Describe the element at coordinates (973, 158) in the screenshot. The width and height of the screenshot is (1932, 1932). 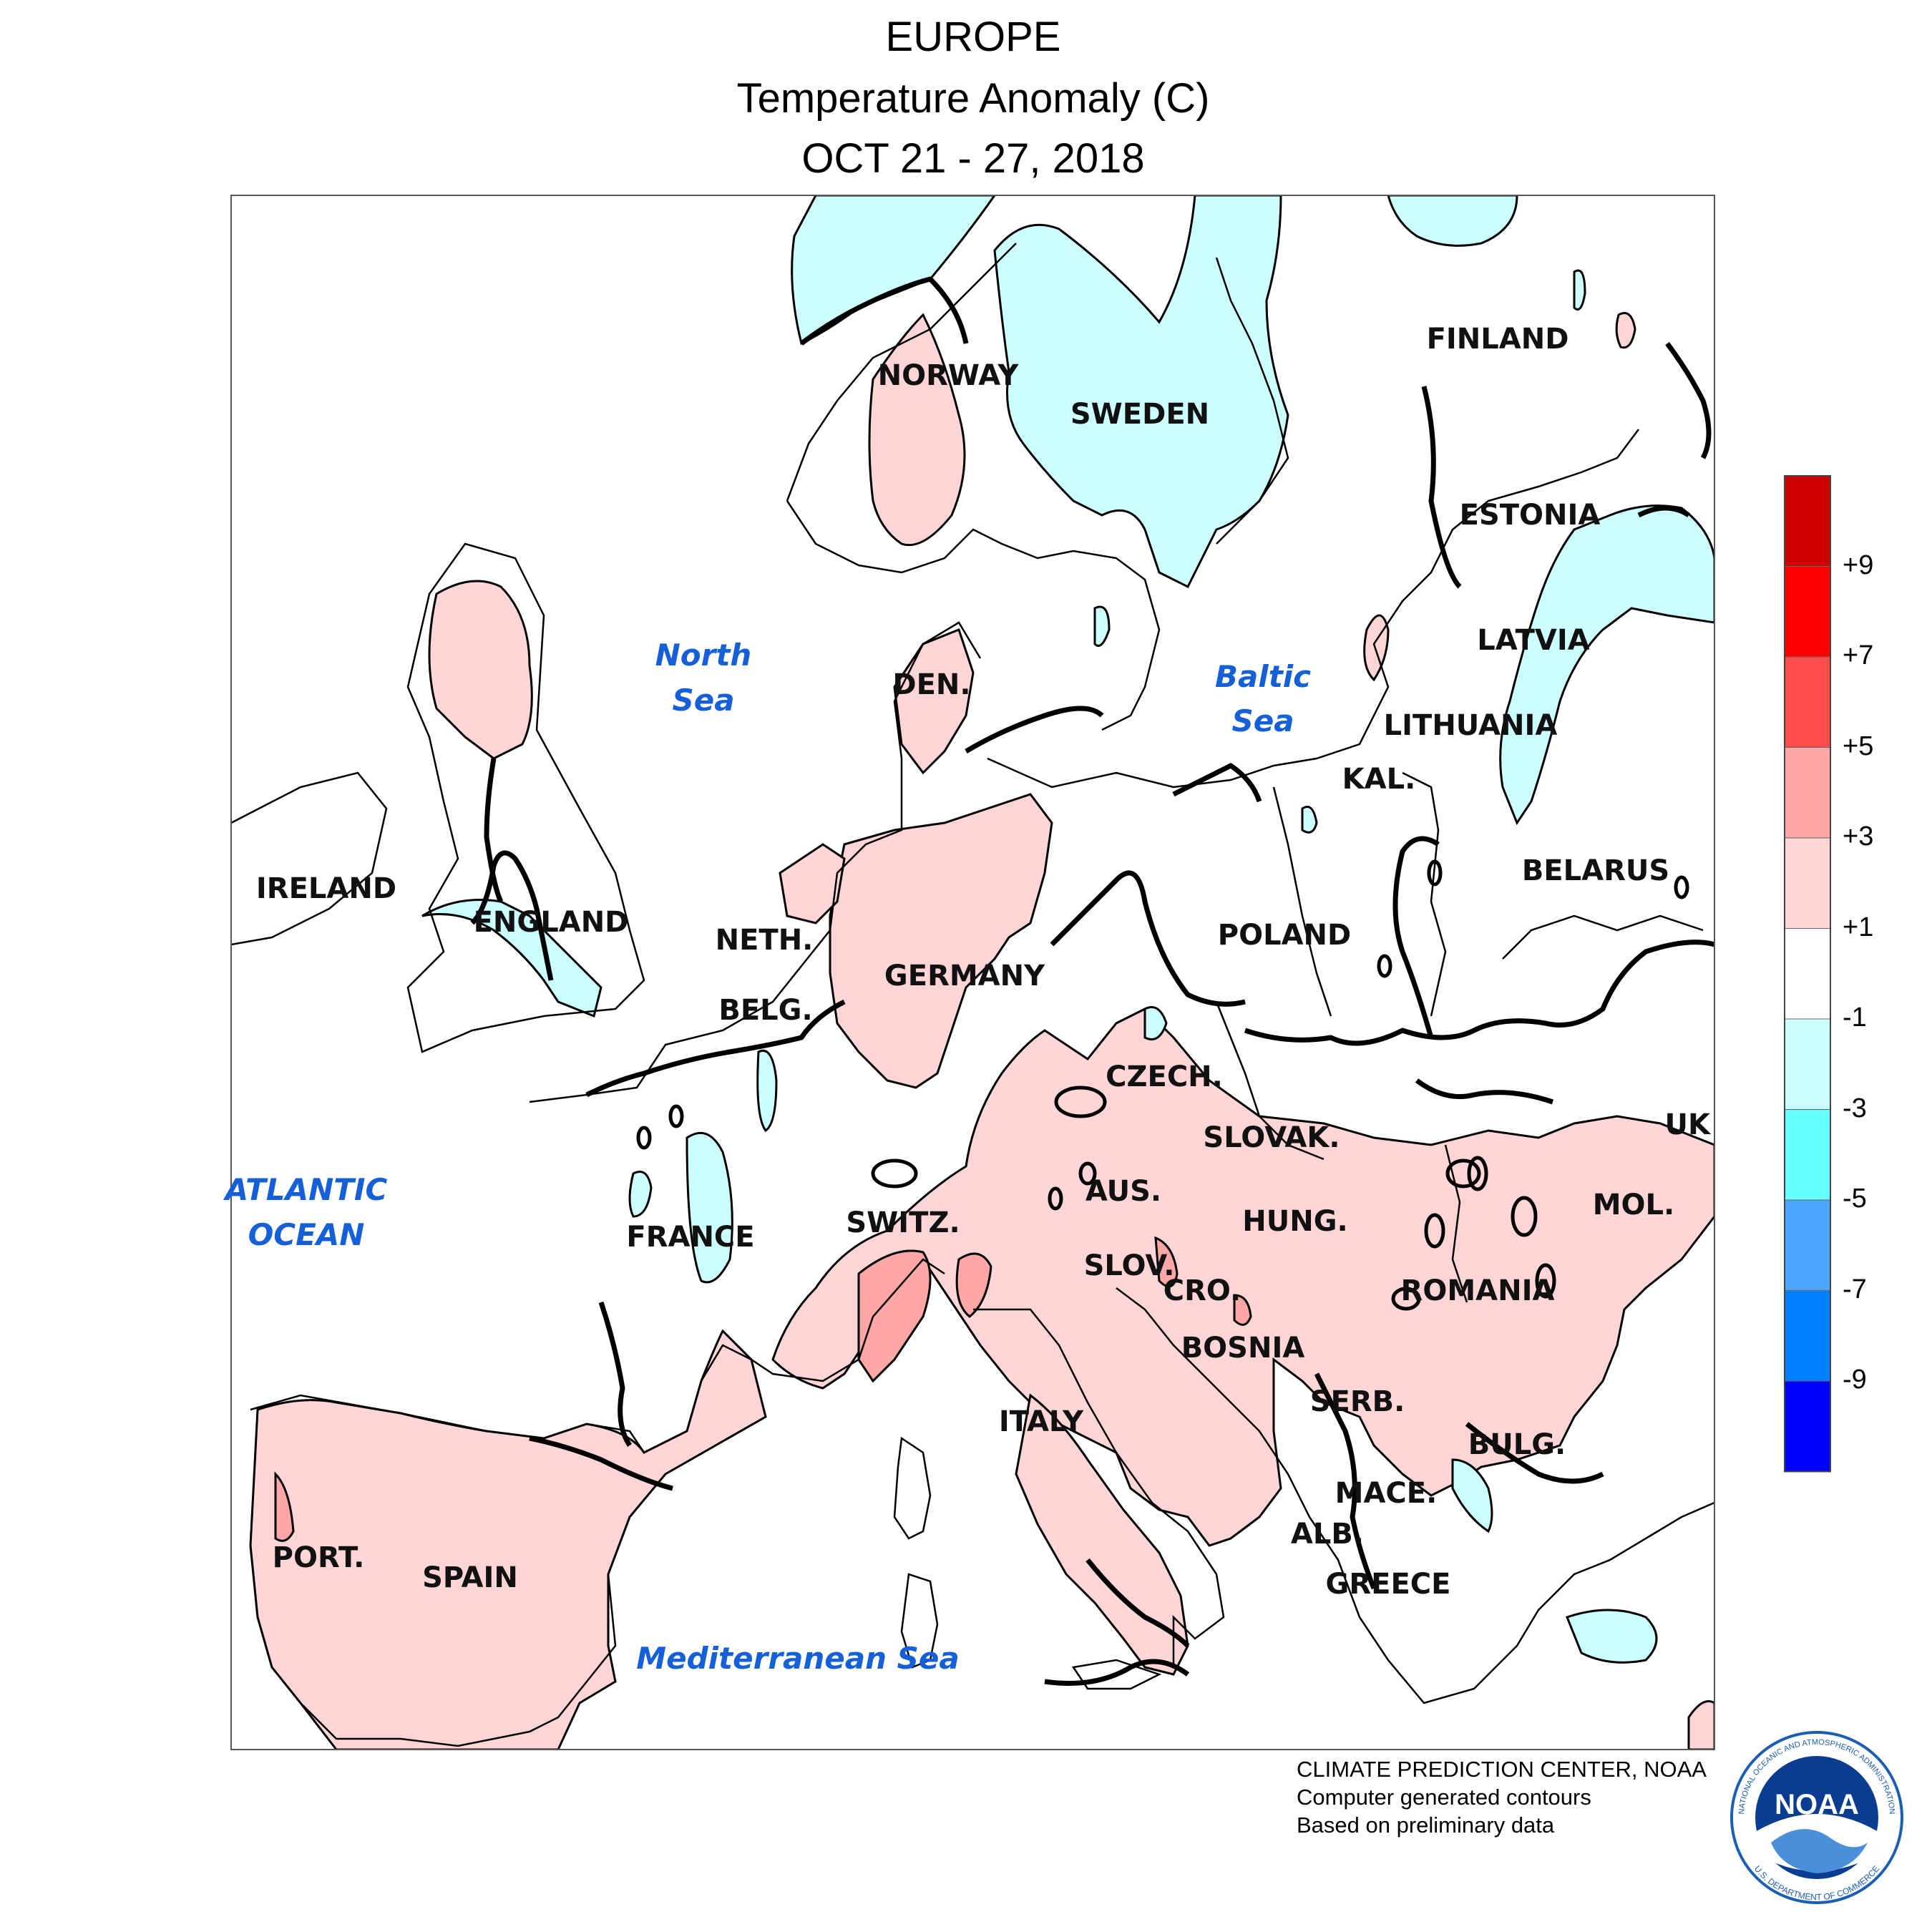
I see `map-period: OCT 21 - 27, 2018` at that location.